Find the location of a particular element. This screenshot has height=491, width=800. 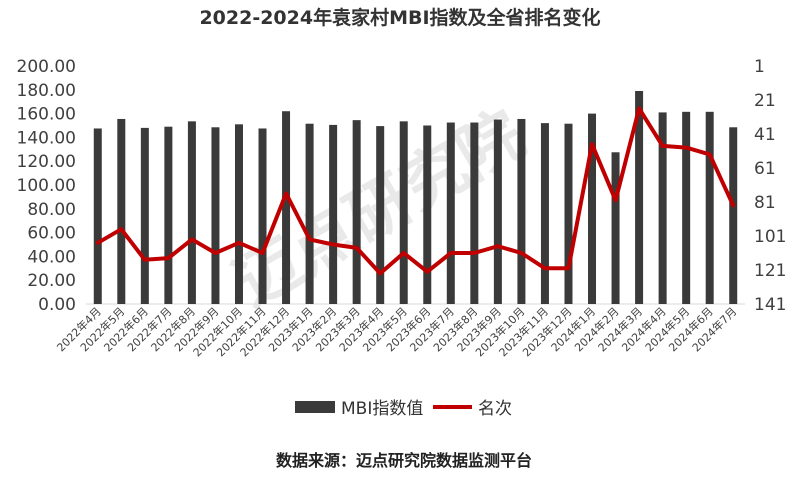

right-tick-label: 41 is located at coordinates (765, 135).